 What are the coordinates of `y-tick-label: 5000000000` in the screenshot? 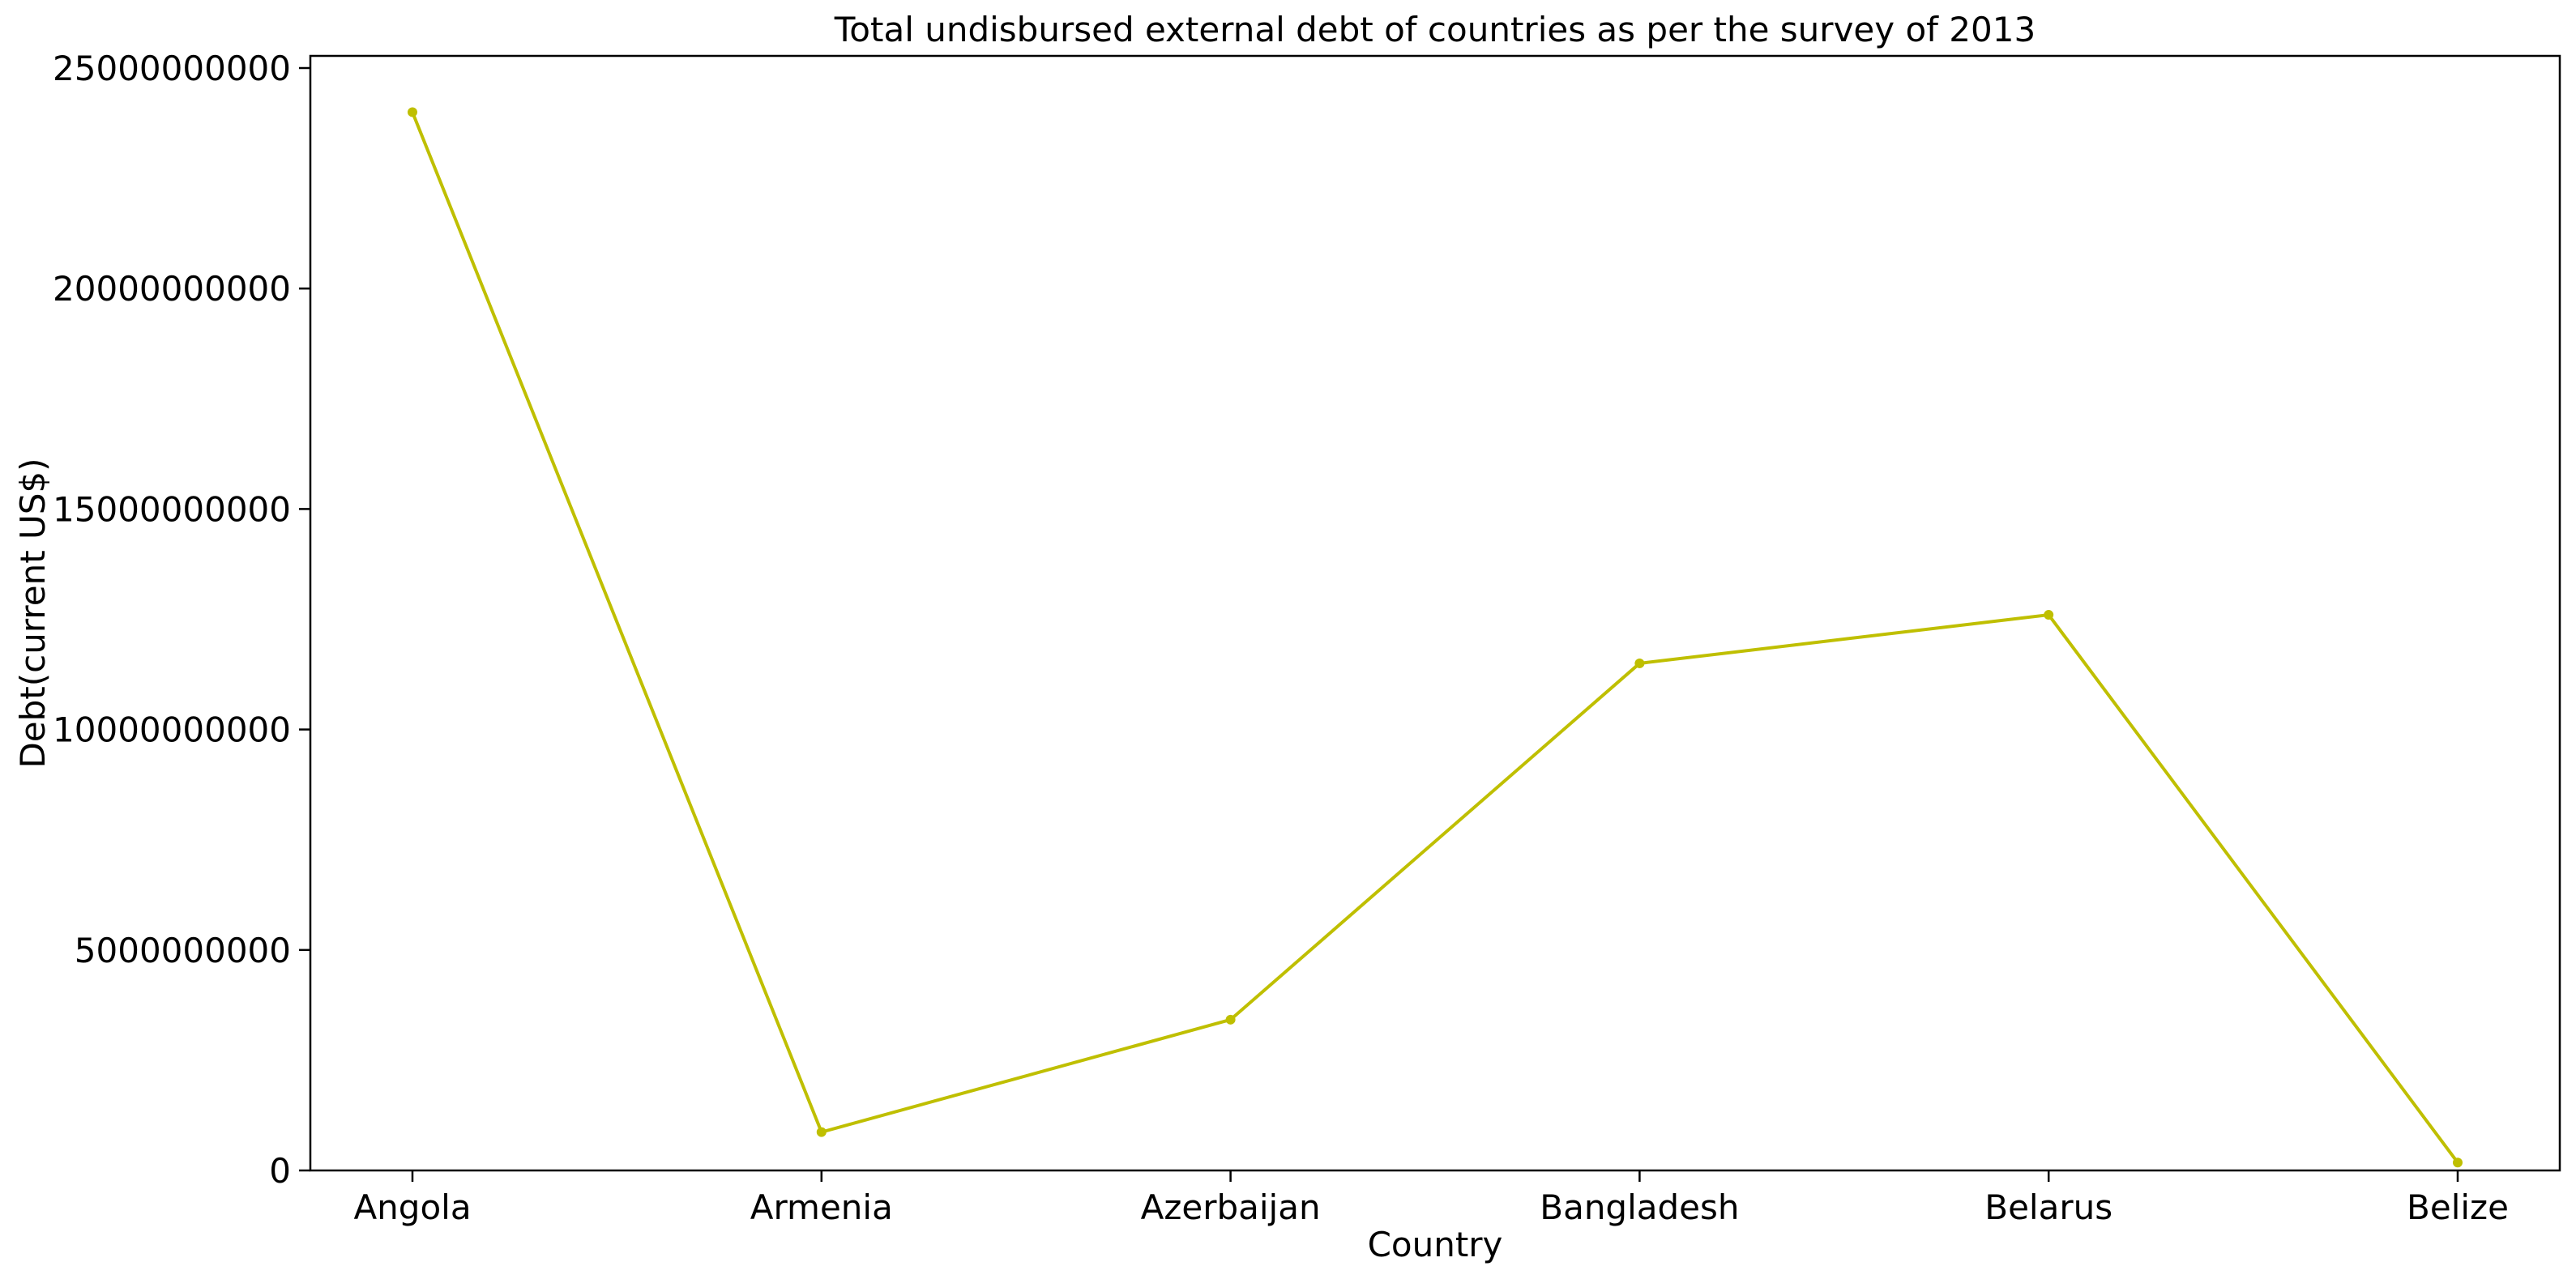 It's located at (183, 950).